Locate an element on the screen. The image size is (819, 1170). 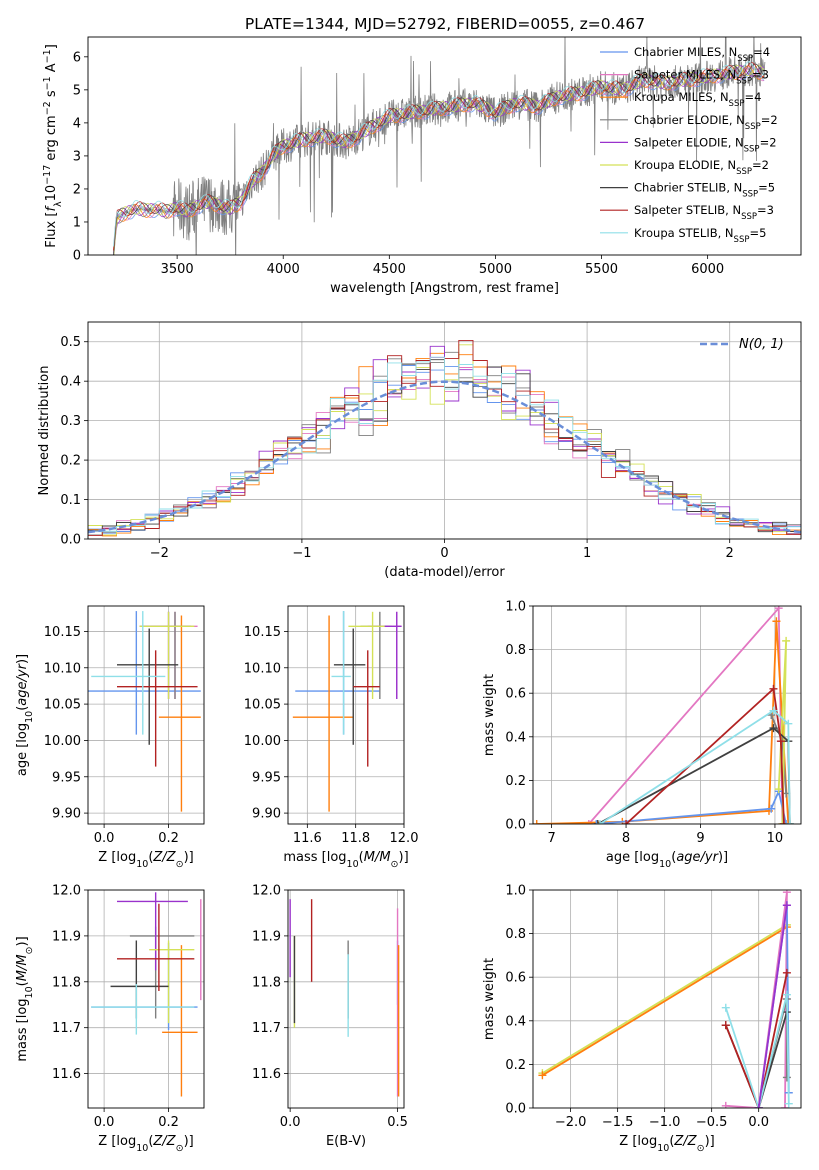
y-tick-label: 0.6 is located at coordinates (515, 978).